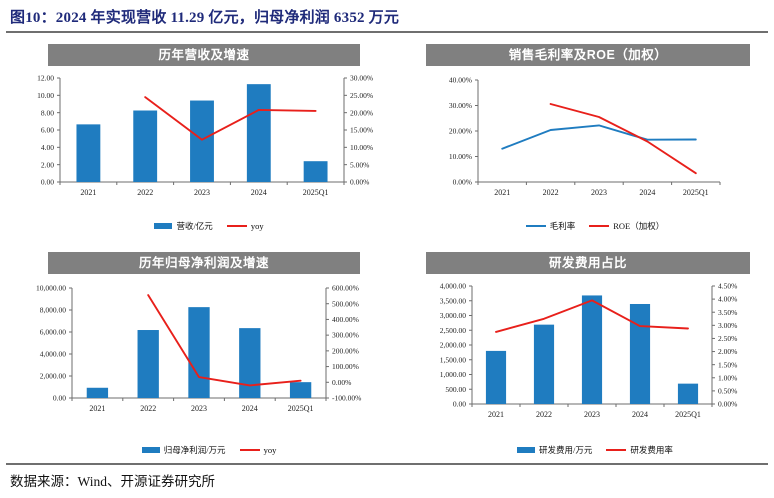  Describe the element at coordinates (566, 450) in the screenshot. I see `legend-label: 研发费用/万元` at that location.